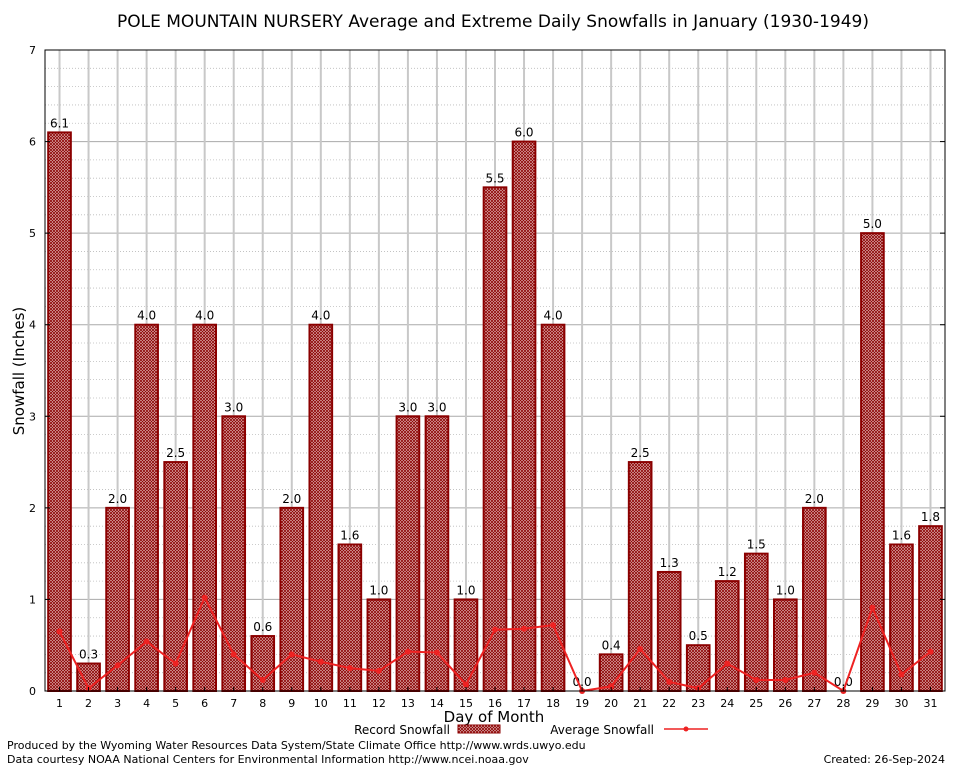 The height and width of the screenshot is (772, 954). Describe the element at coordinates (553, 703) in the screenshot. I see `x-tick-label: 18` at that location.